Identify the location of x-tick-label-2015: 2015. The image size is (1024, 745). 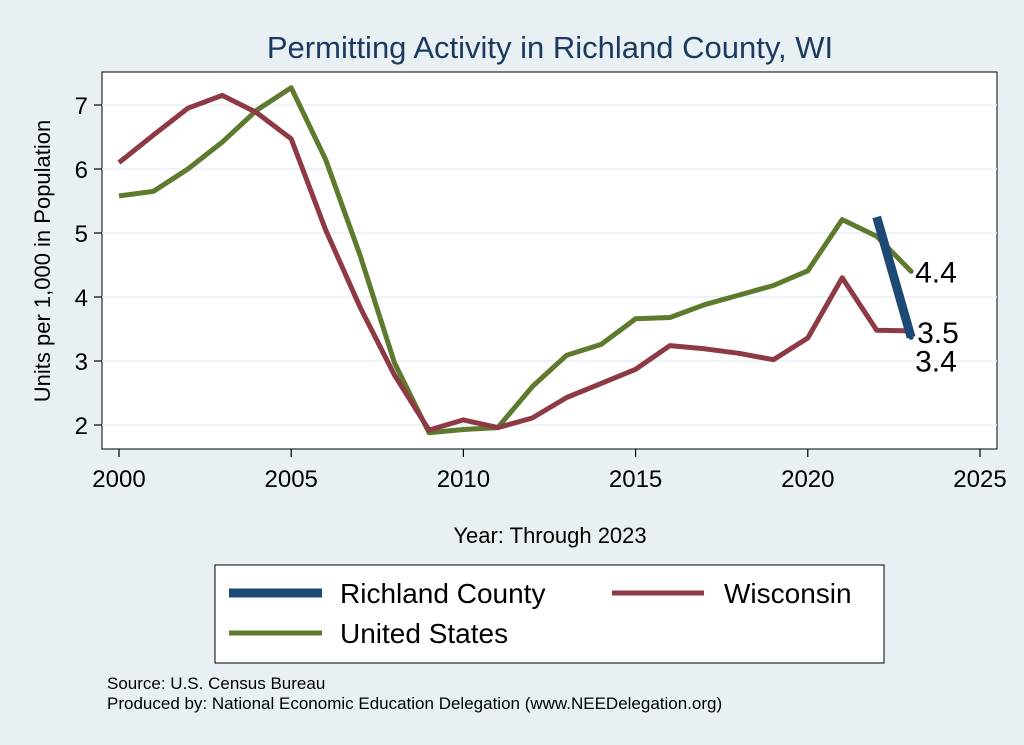
(635, 479).